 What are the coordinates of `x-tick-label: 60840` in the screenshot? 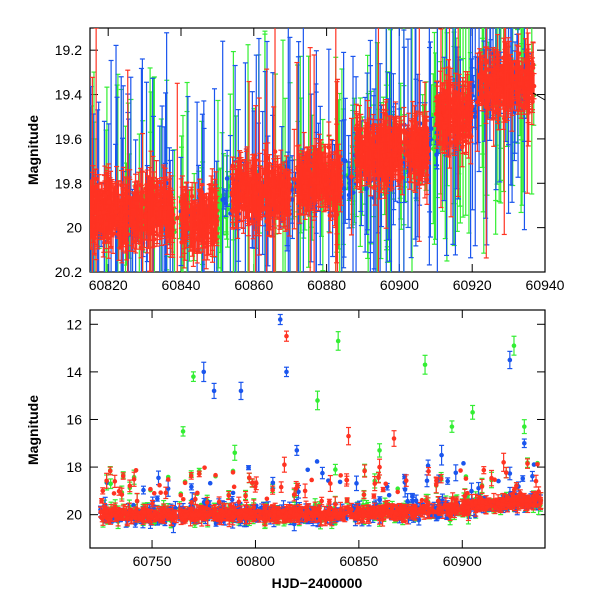 It's located at (181, 285).